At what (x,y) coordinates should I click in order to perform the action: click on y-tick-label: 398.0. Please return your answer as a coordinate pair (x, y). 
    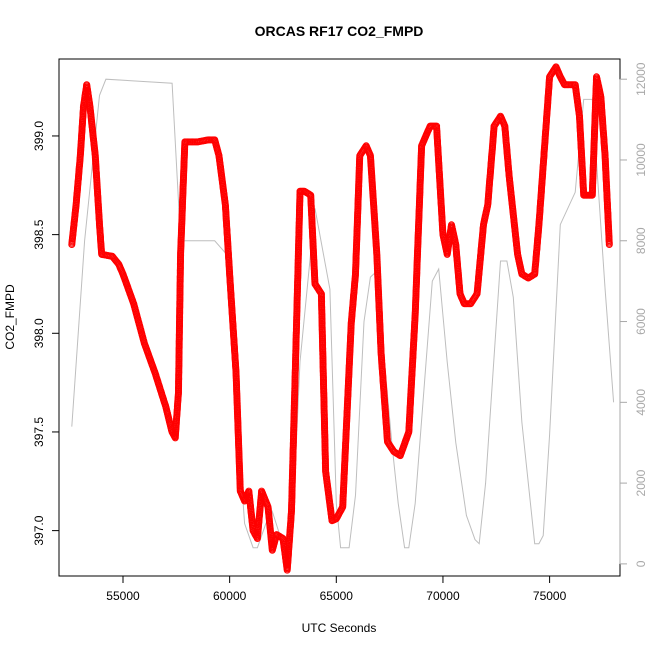
    Looking at the image, I should click on (39, 333).